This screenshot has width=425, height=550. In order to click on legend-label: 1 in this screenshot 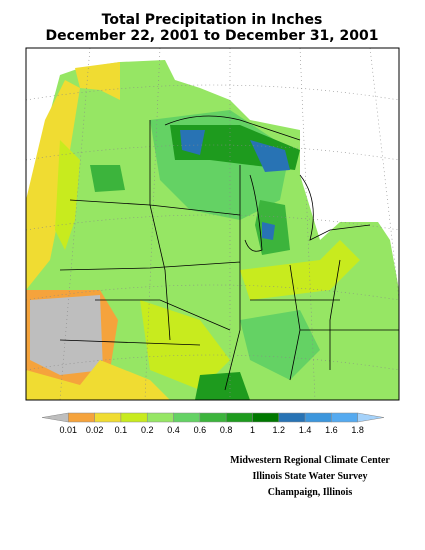, I will do `click(252, 430)`.